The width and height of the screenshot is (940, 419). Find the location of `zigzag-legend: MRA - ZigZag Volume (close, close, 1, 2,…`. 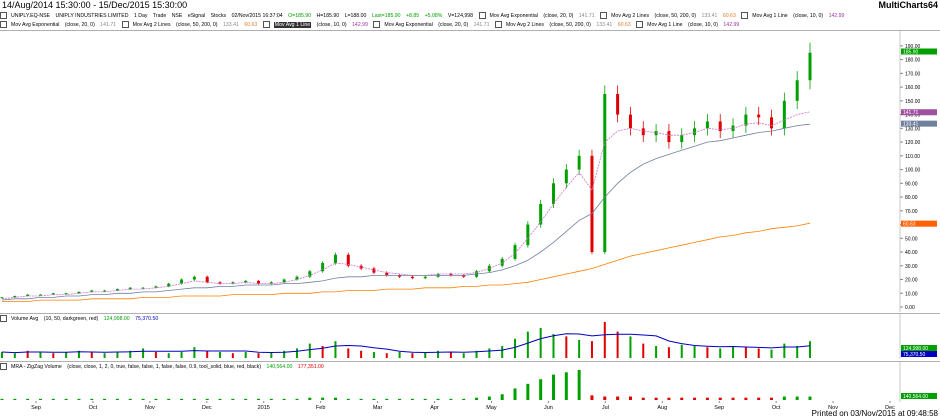

zigzag-legend: MRA - ZigZag Volume (close, close, 1, 2,… is located at coordinates (164, 367).